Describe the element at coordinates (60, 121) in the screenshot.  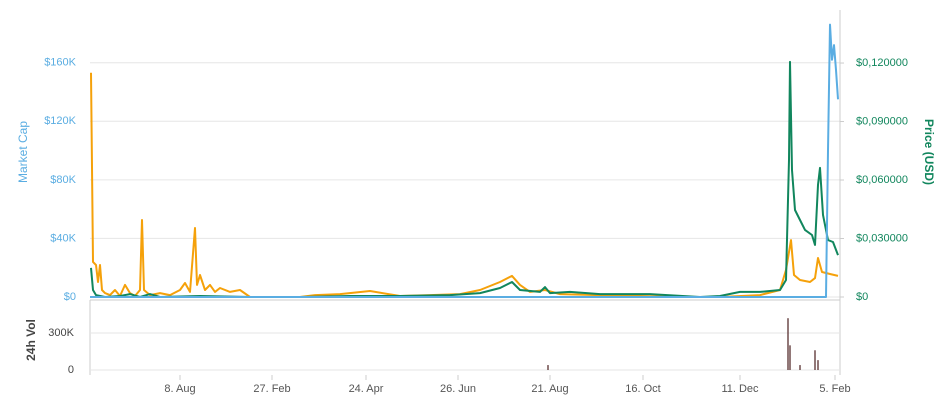
I see `y-tick-label: $120K` at that location.